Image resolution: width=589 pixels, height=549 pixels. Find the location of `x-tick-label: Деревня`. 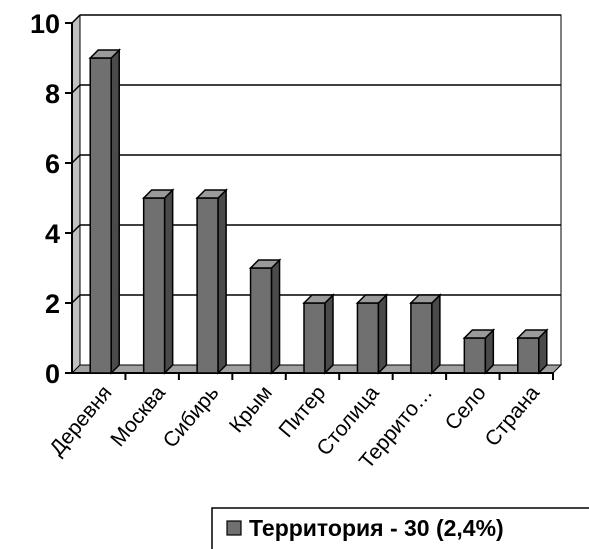

x-tick-label: Деревня is located at coordinates (80, 420).